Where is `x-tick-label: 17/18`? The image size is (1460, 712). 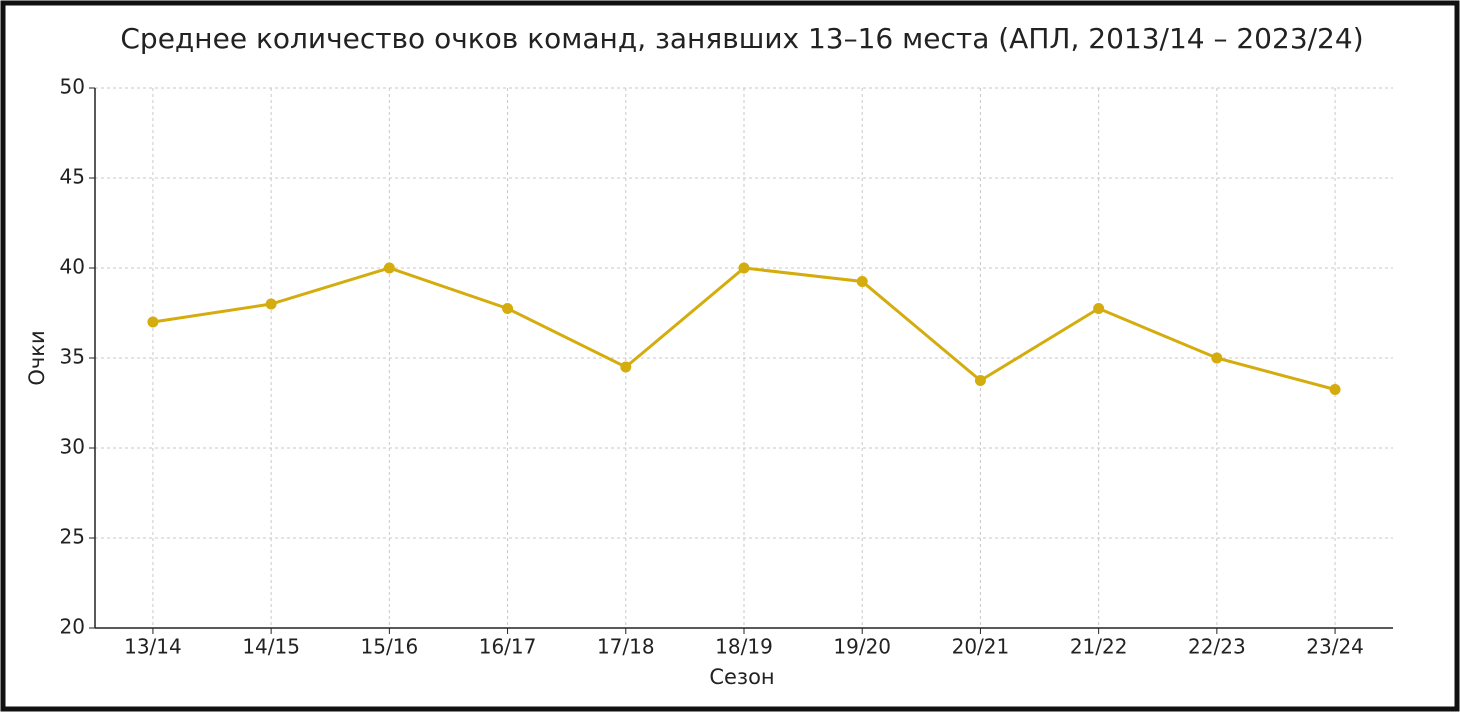 x-tick-label: 17/18 is located at coordinates (626, 647).